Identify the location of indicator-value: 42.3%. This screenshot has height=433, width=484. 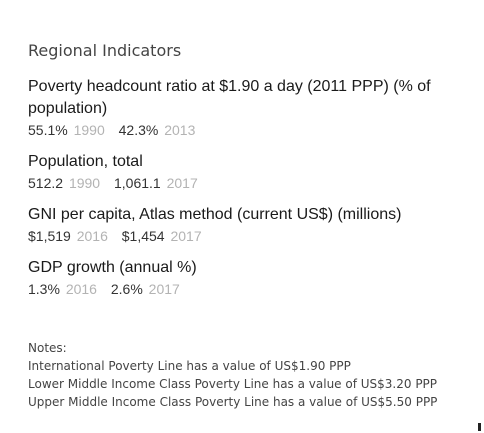
(138, 130).